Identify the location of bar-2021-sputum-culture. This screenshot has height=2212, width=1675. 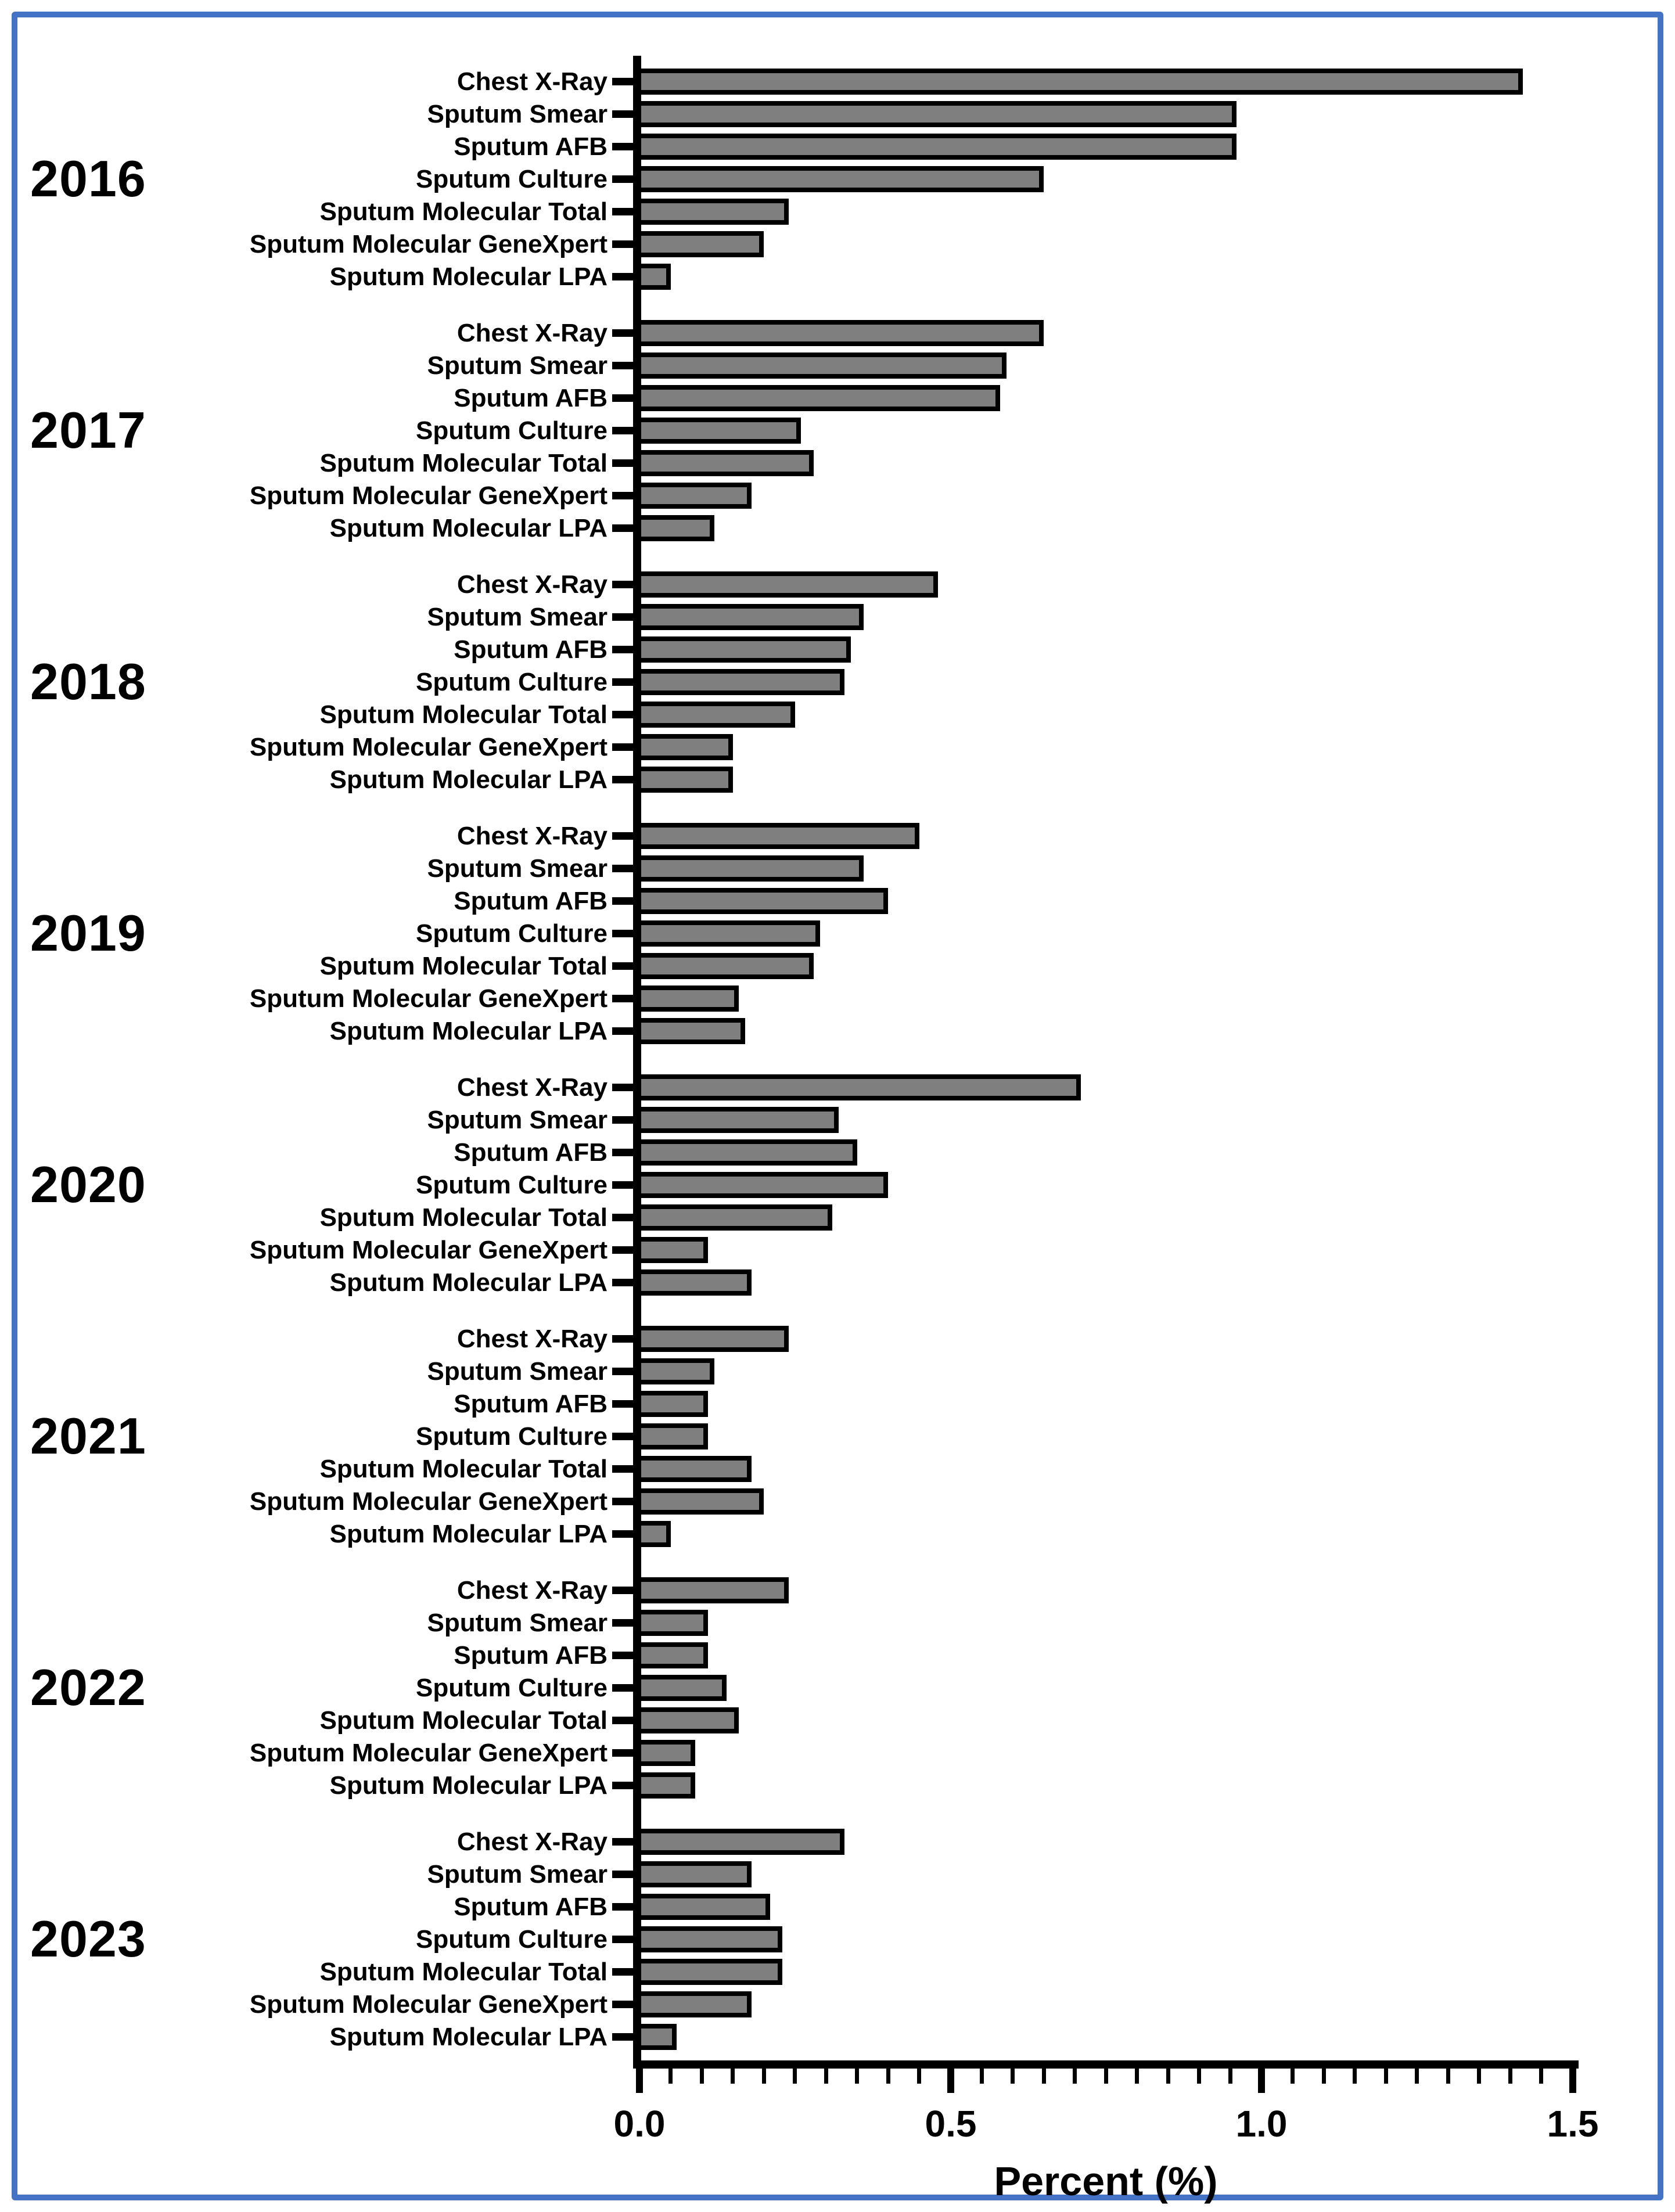
(670, 1436).